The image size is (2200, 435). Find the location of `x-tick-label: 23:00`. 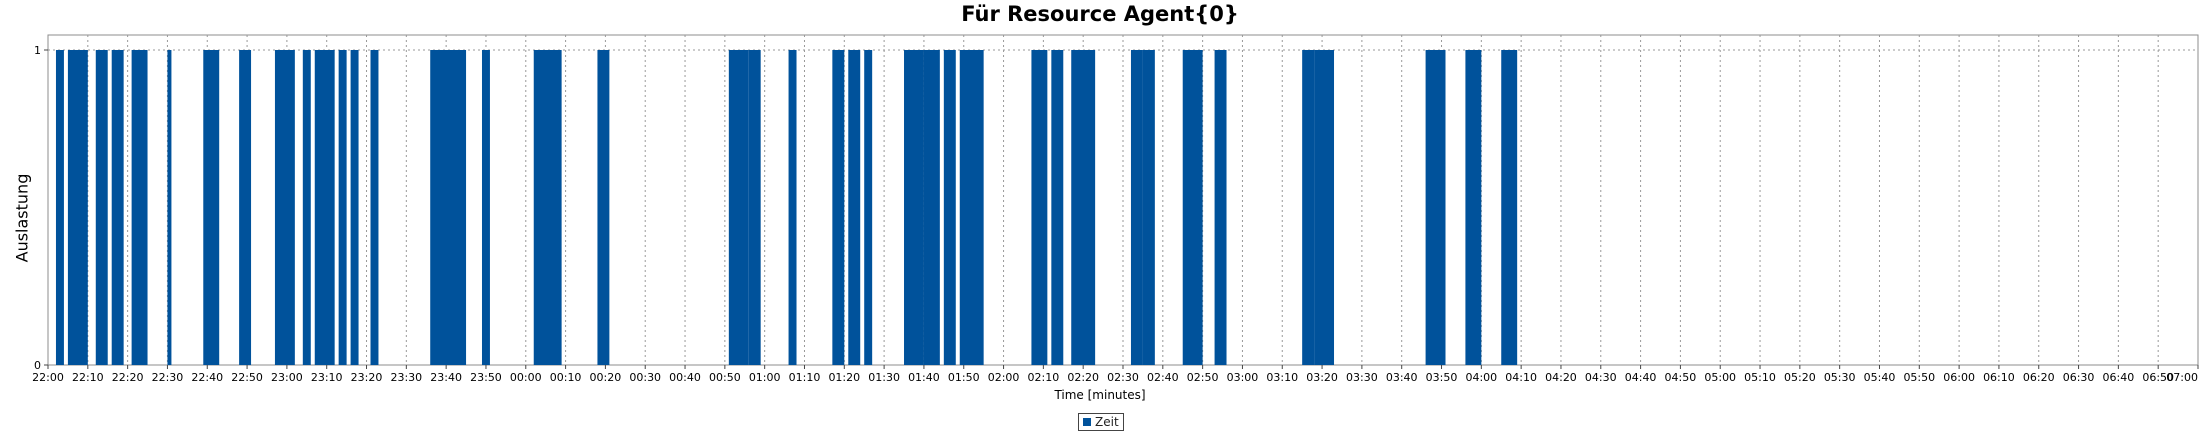

x-tick-label: 23:00 is located at coordinates (287, 377).